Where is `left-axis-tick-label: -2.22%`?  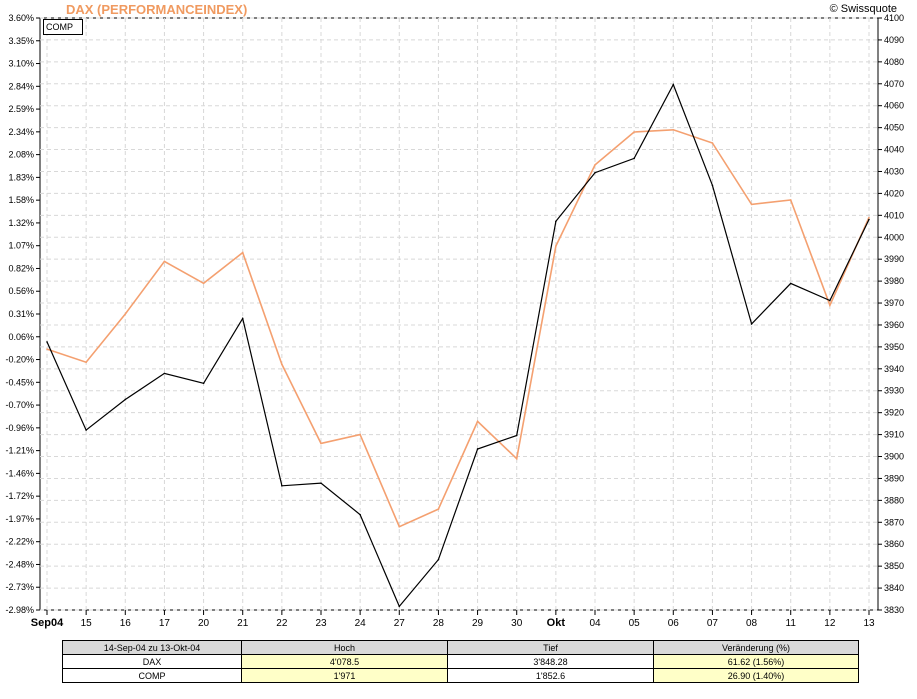 left-axis-tick-label: -2.22% is located at coordinates (19, 542).